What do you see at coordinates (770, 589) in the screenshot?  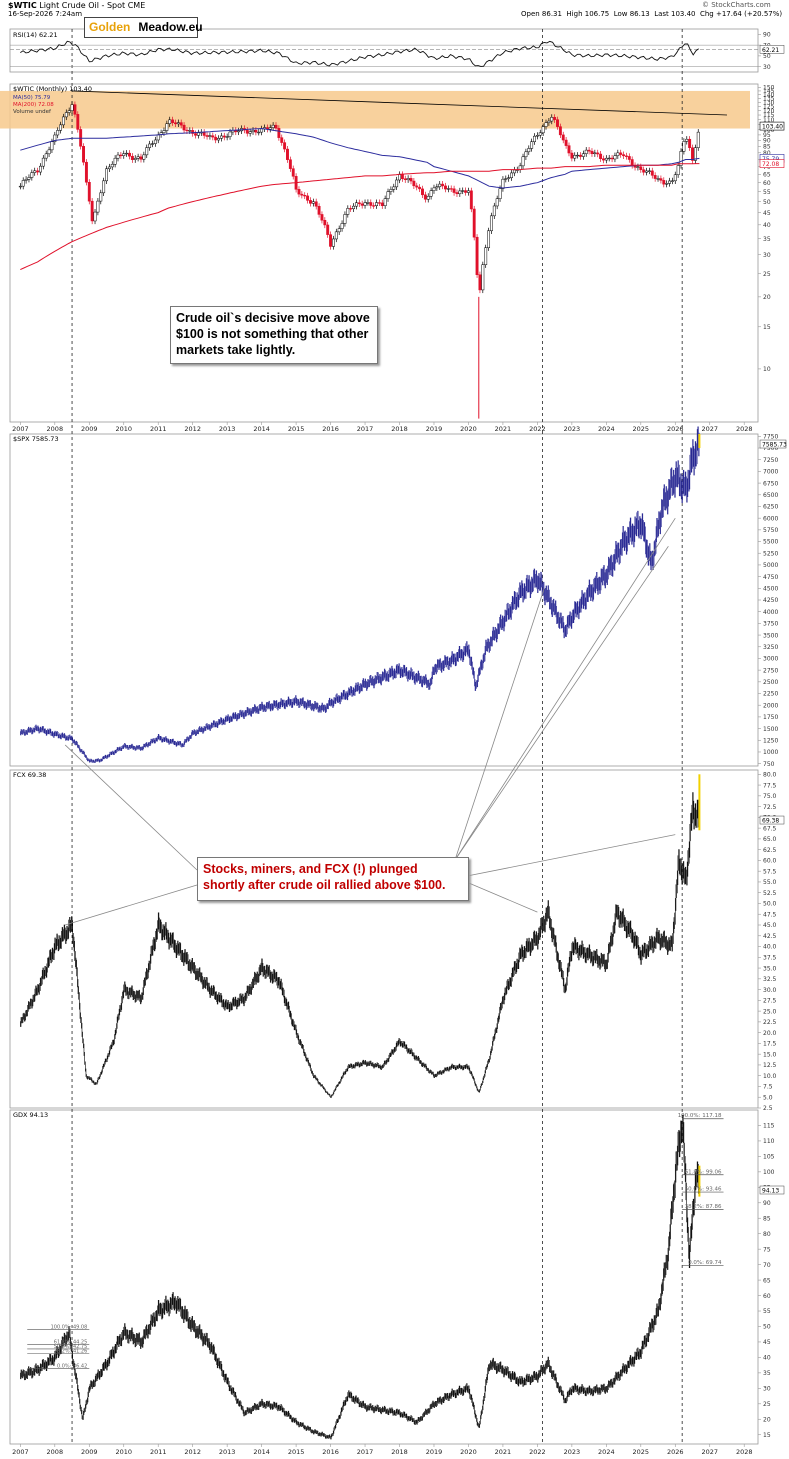 I see `spx-ytick-label: 4500` at bounding box center [770, 589].